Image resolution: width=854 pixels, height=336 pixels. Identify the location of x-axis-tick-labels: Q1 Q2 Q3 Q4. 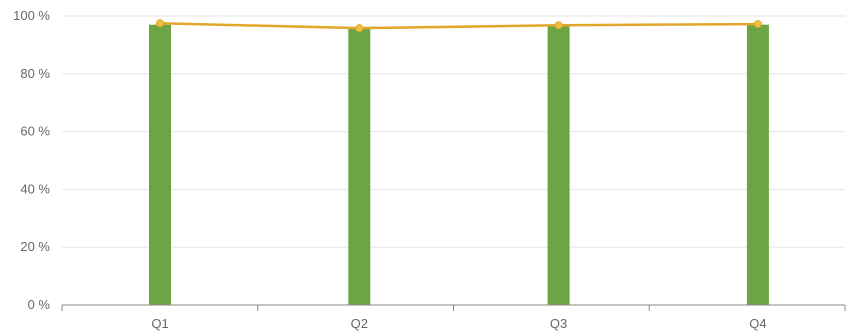
(458, 323).